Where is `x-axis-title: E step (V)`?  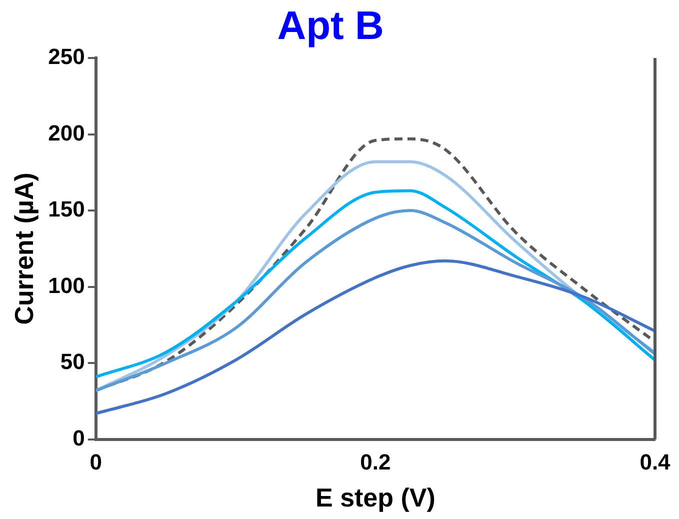
x-axis-title: E step (V) is located at coordinates (375, 497).